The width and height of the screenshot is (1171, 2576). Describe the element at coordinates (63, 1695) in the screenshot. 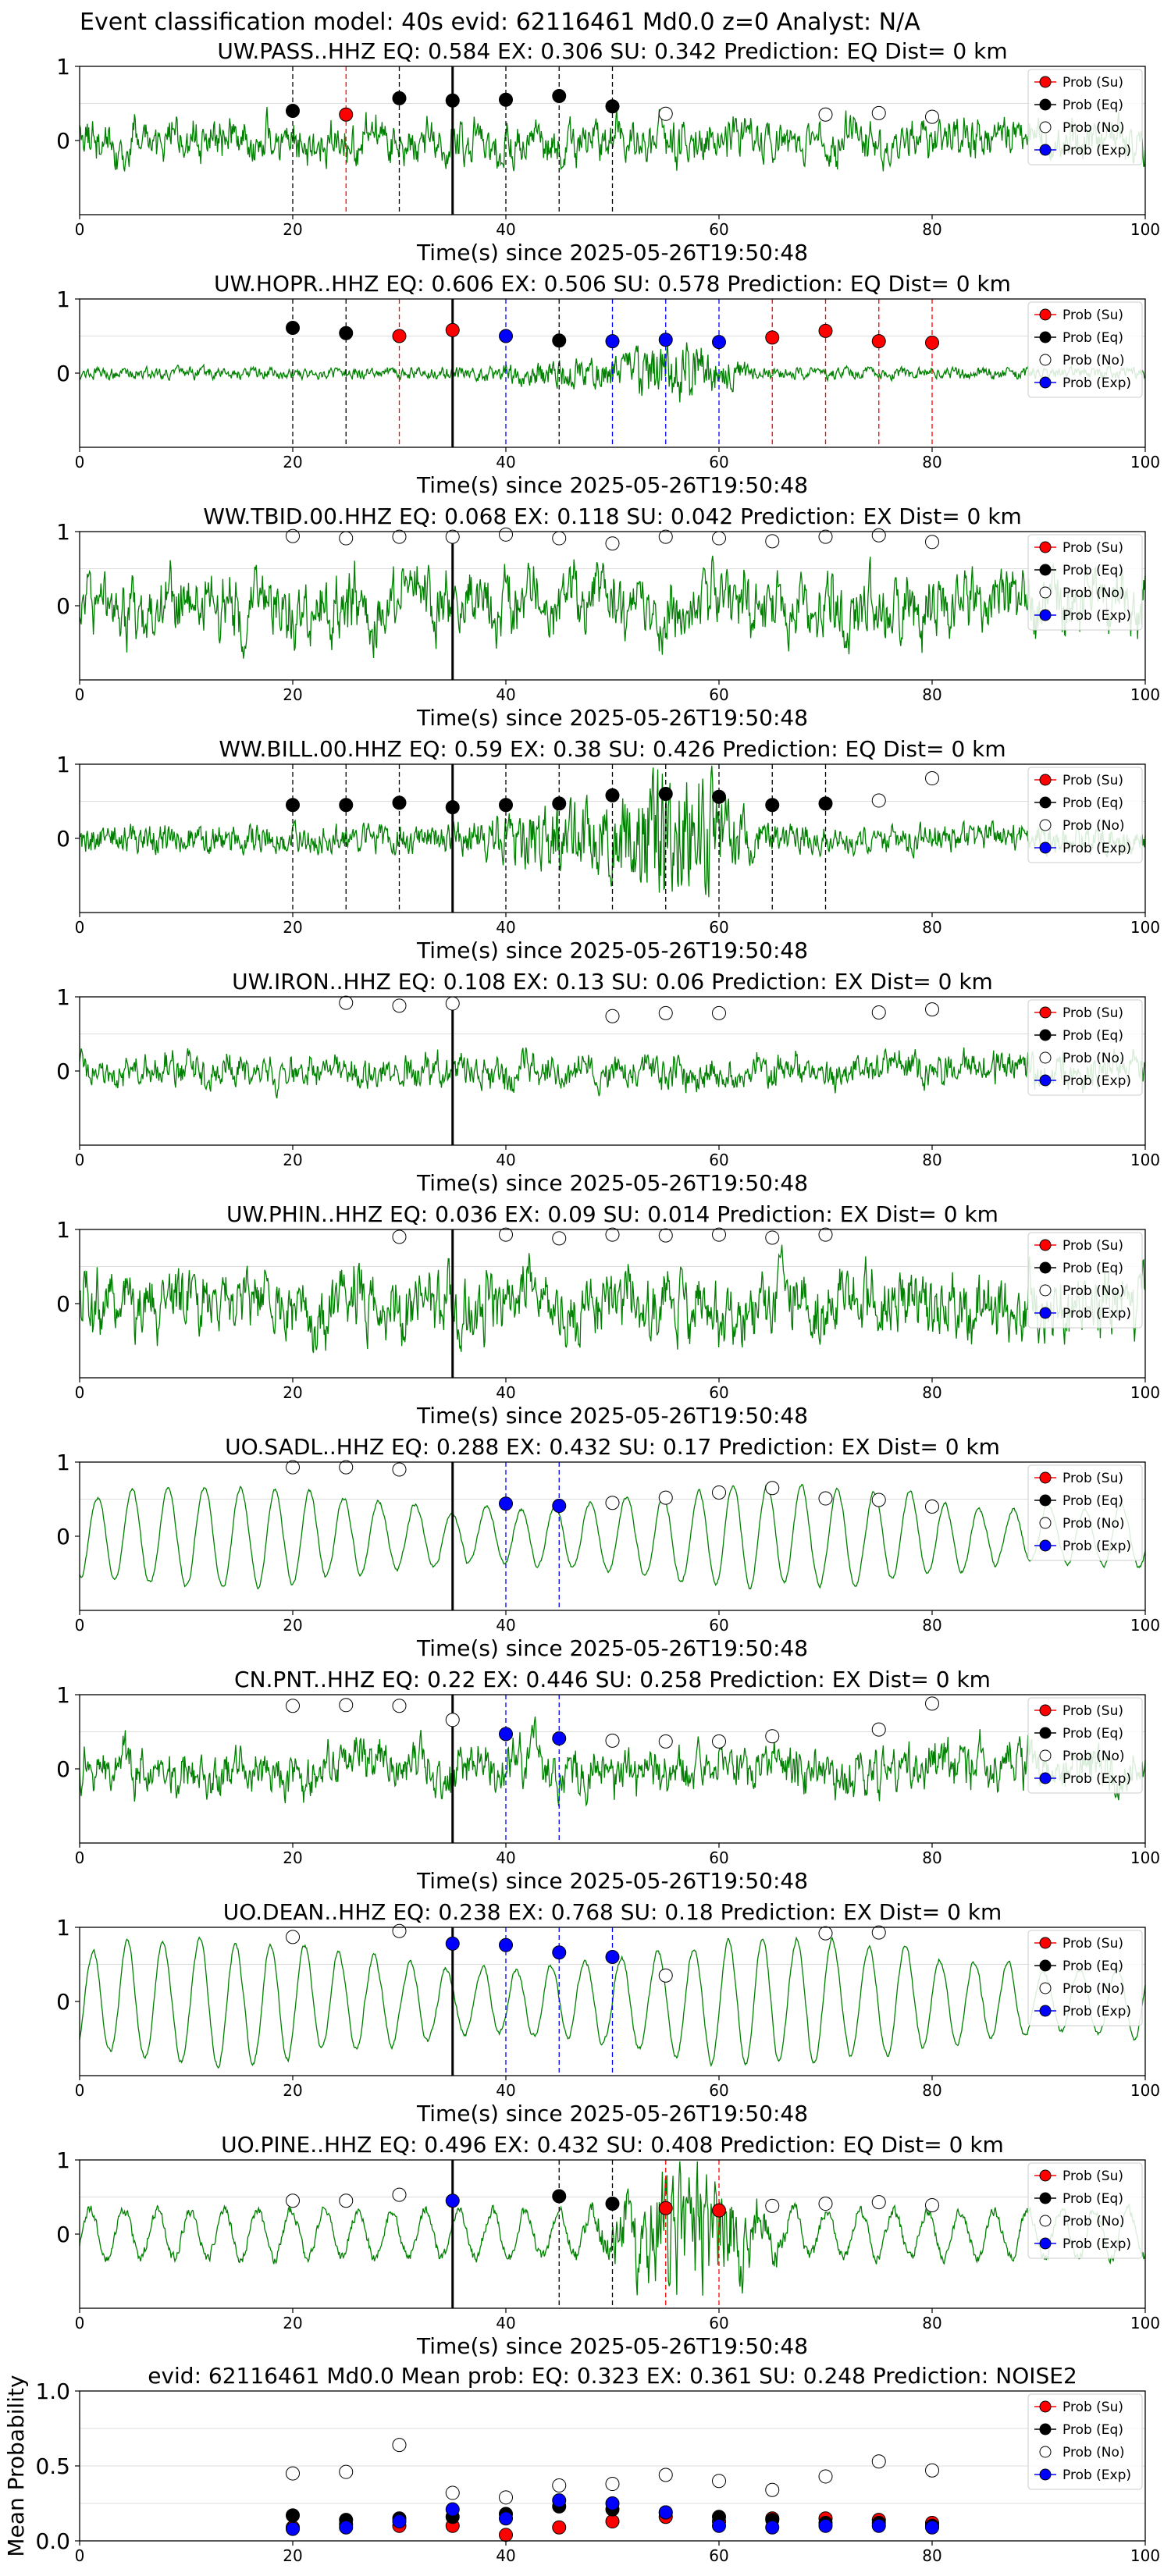

I see `y-tick-label: 1` at that location.